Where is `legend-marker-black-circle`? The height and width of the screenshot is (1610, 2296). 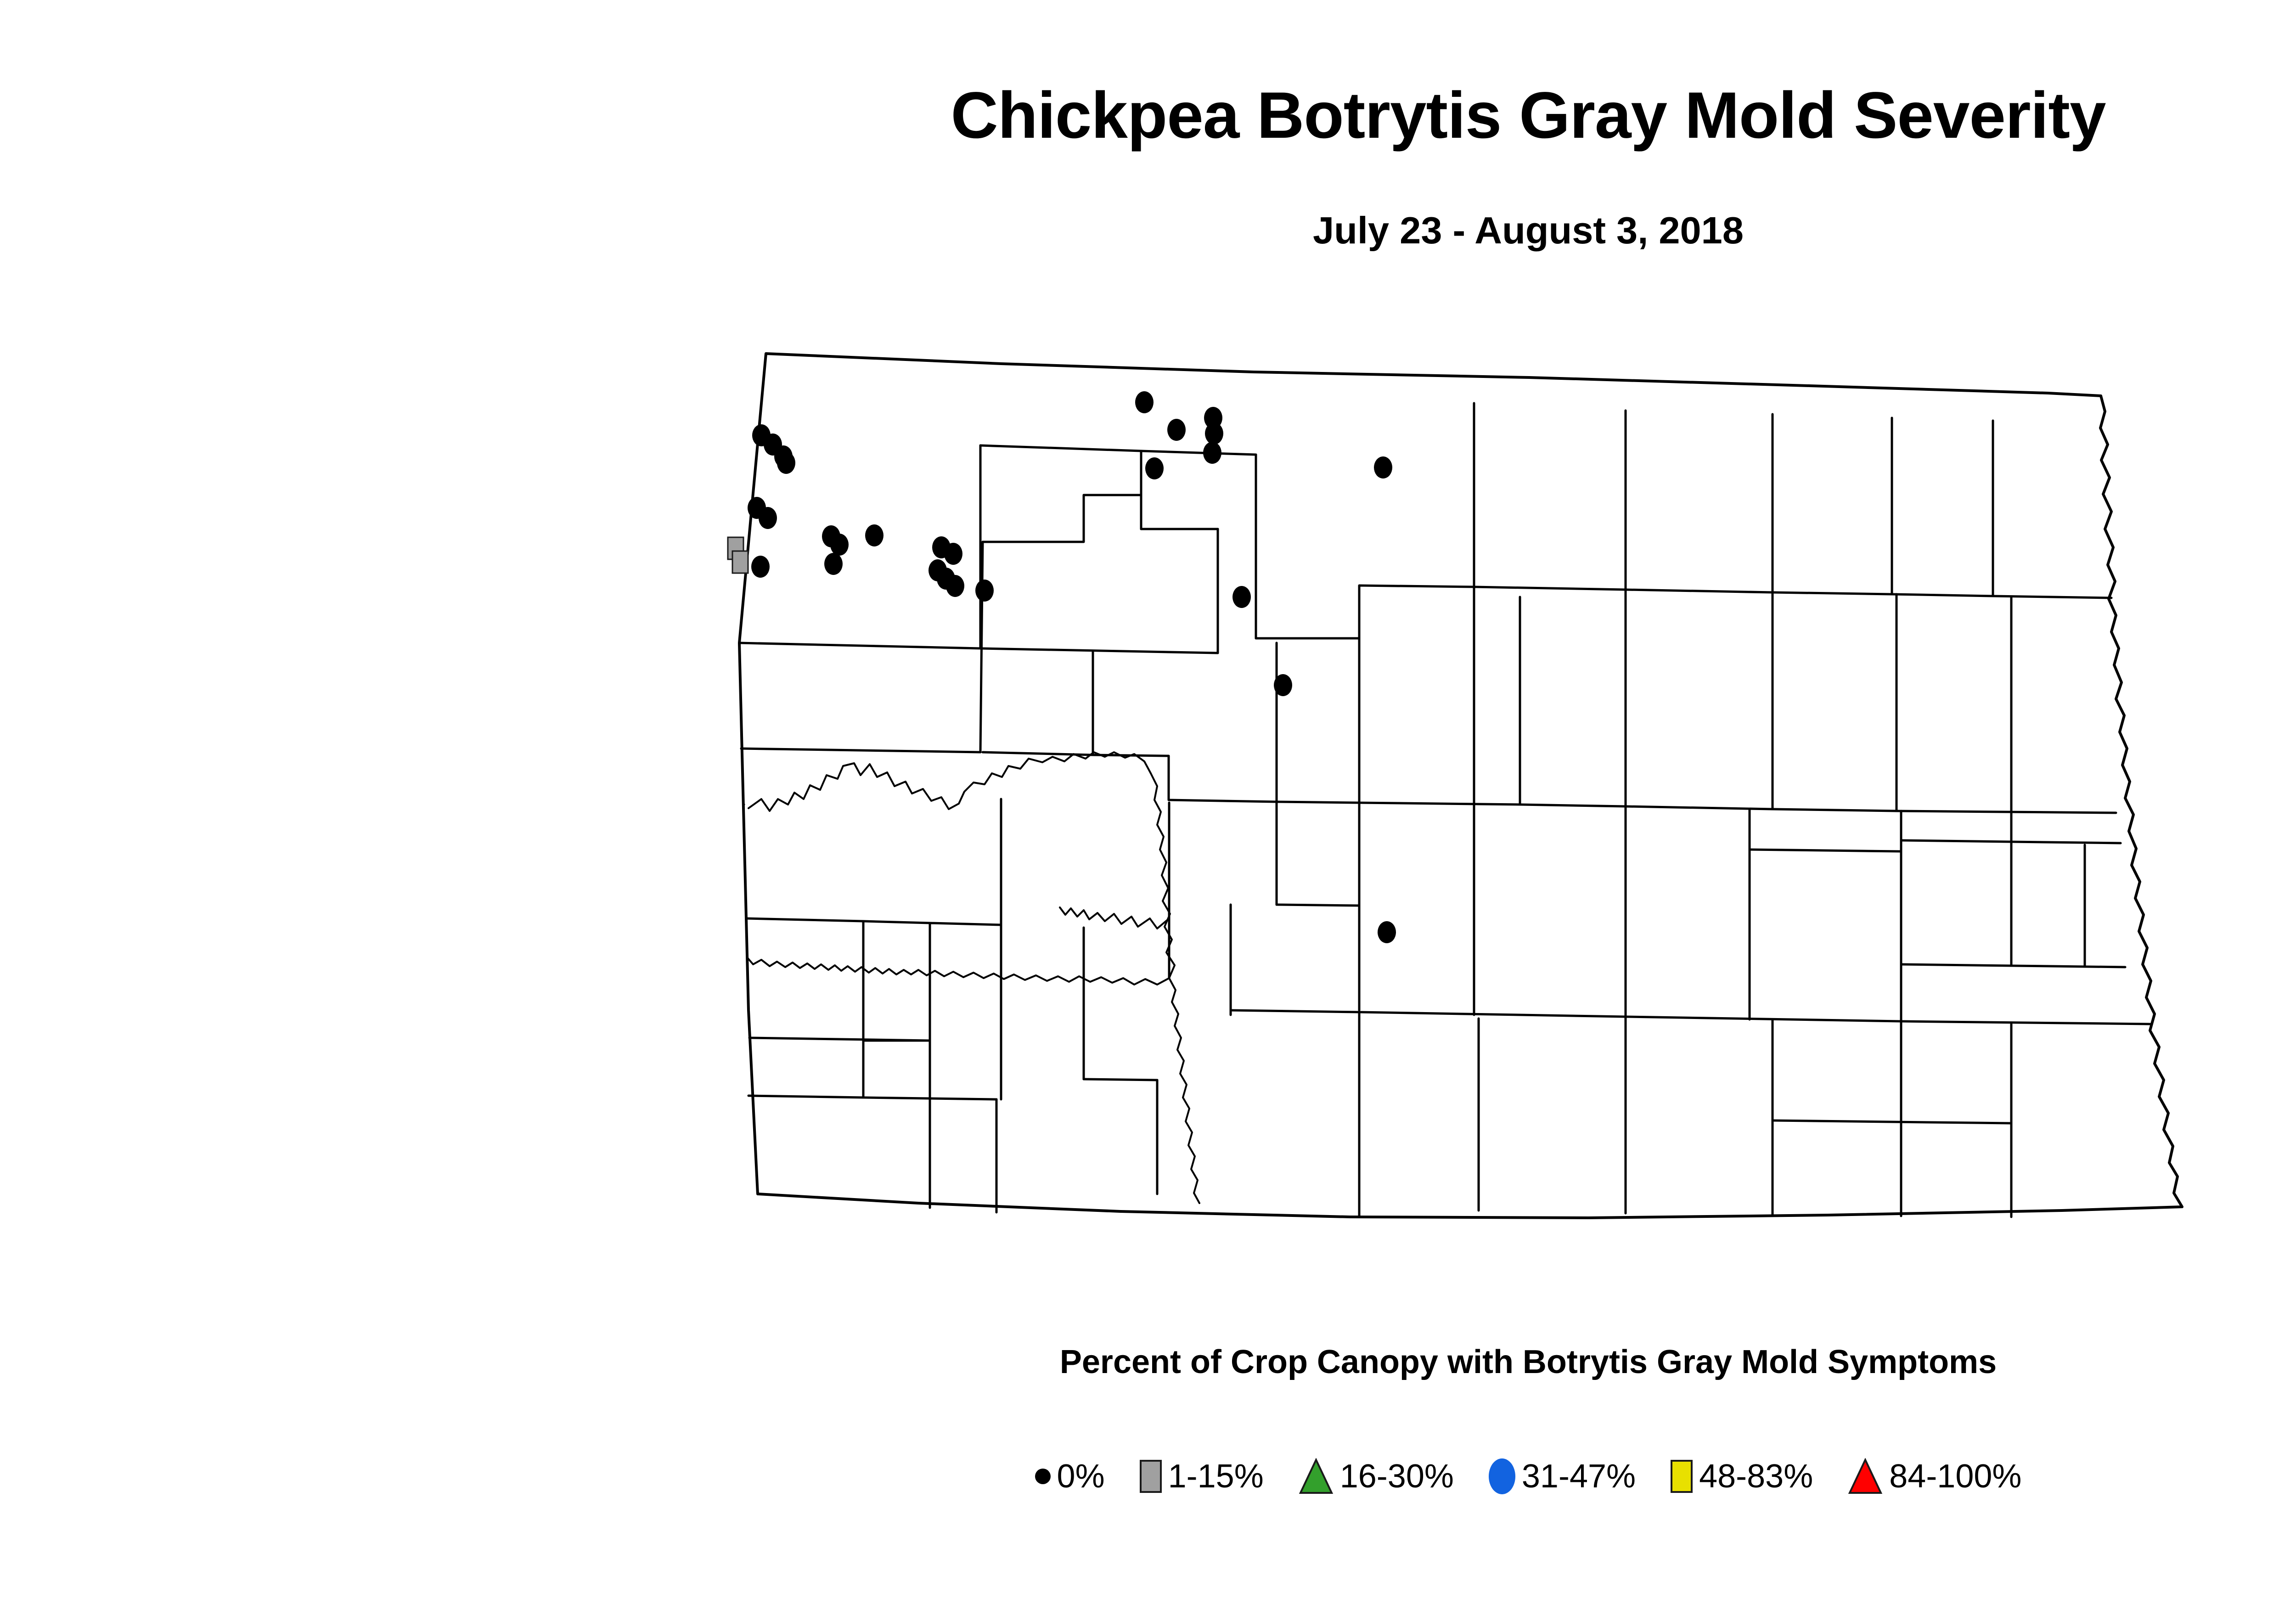 legend-marker-black-circle is located at coordinates (1043, 1476).